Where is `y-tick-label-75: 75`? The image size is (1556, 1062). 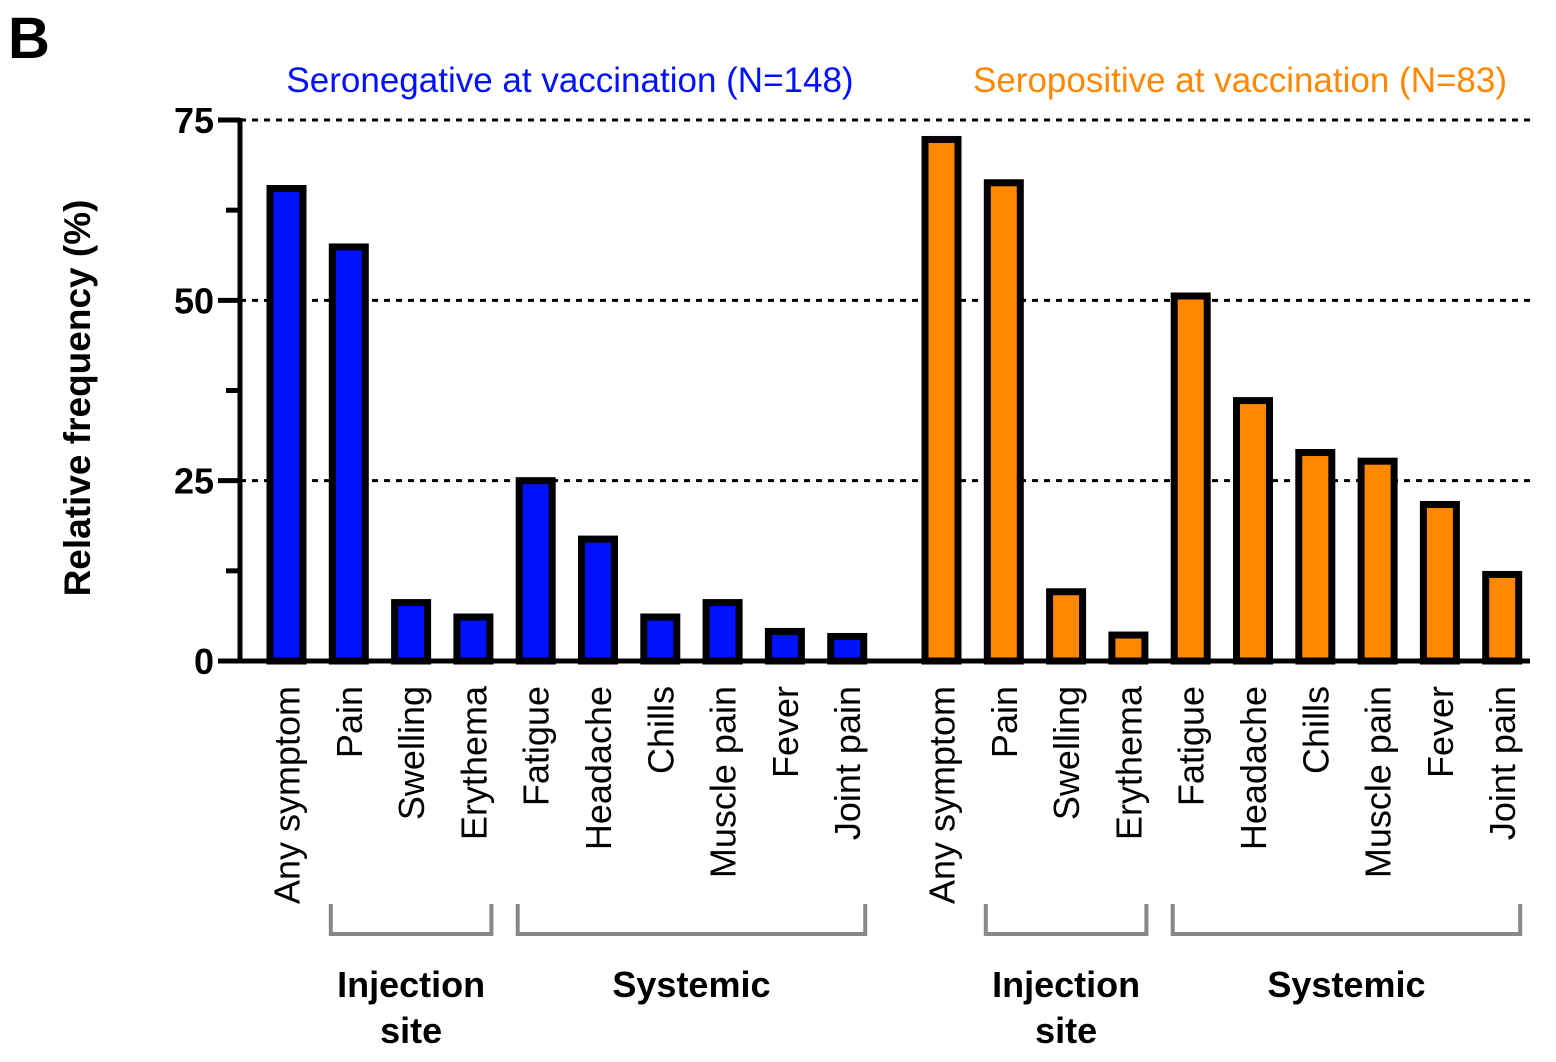
y-tick-label-75: 75 is located at coordinates (194, 120).